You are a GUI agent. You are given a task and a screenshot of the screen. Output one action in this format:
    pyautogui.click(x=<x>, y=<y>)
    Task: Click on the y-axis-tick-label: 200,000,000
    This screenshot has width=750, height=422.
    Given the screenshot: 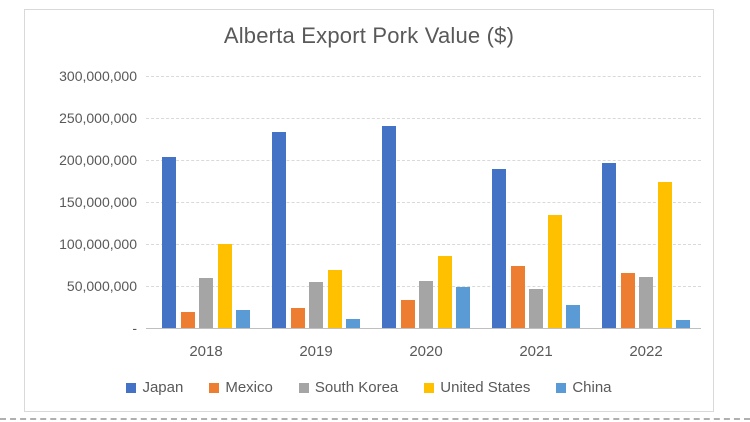 What is the action you would take?
    pyautogui.click(x=98, y=160)
    